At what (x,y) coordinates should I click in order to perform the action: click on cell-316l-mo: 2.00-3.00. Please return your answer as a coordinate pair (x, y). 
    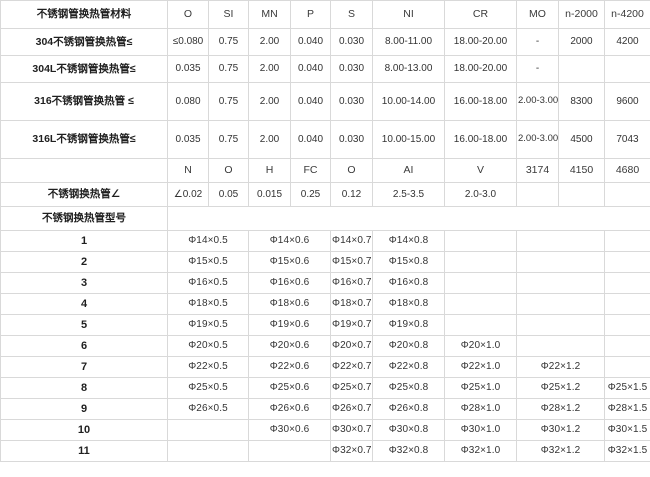
    Looking at the image, I should click on (537, 139).